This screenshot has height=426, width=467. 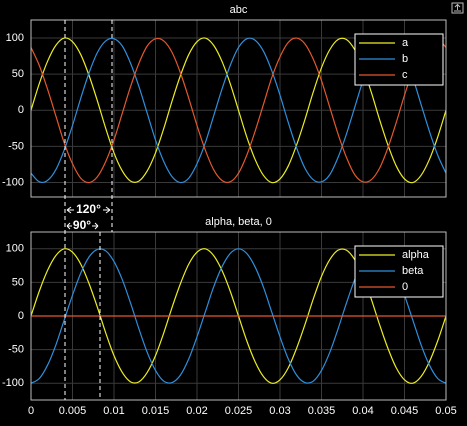 What do you see at coordinates (238, 222) in the screenshot?
I see `chart-title: alpha, beta, 0` at bounding box center [238, 222].